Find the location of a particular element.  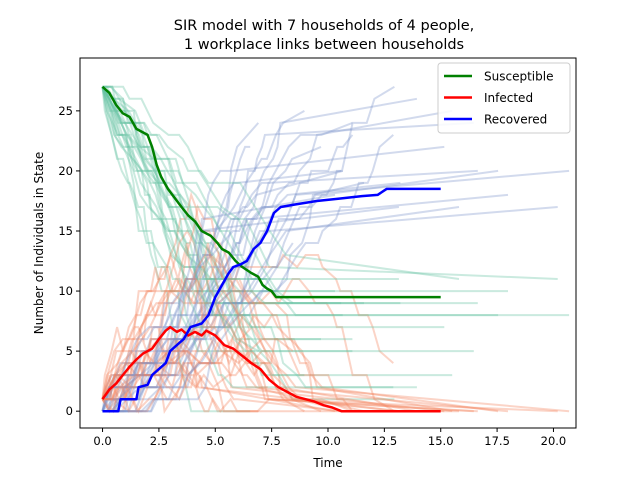

legend: Susceptible Infected Recovered is located at coordinates (504, 98).